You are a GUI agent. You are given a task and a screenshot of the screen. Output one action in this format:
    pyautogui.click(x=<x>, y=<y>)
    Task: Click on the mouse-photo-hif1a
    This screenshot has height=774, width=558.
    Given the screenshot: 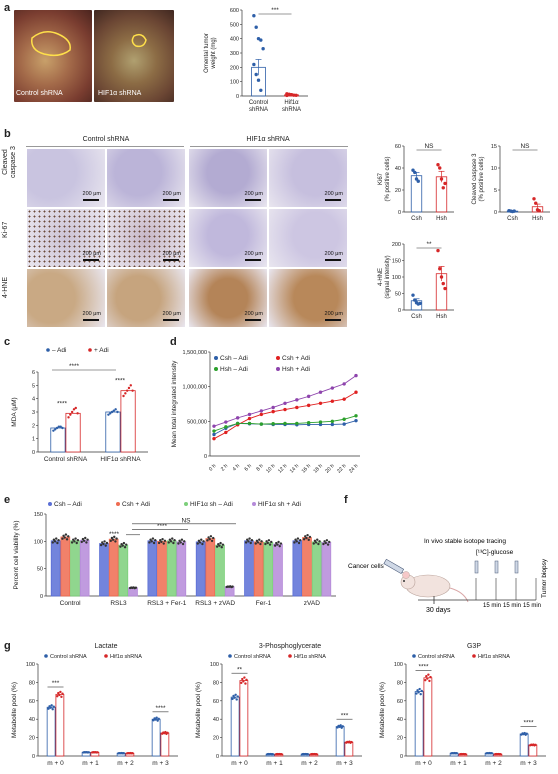 What is the action you would take?
    pyautogui.click(x=134, y=56)
    